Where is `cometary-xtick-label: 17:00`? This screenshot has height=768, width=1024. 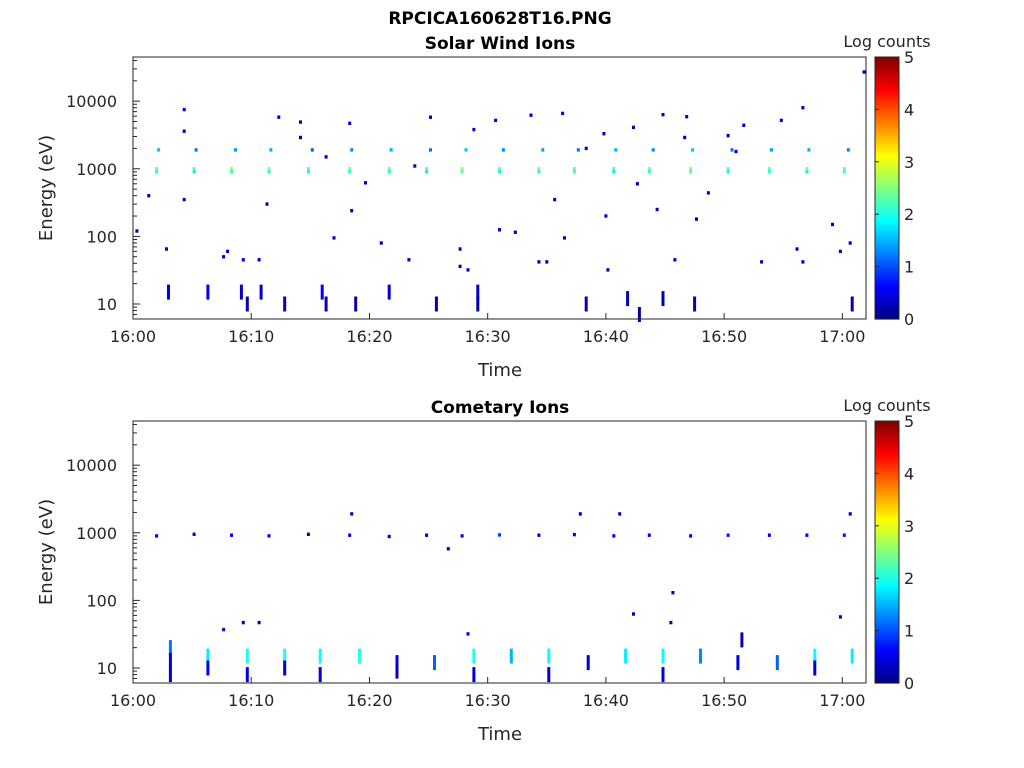 cometary-xtick-label: 17:00 is located at coordinates (842, 700).